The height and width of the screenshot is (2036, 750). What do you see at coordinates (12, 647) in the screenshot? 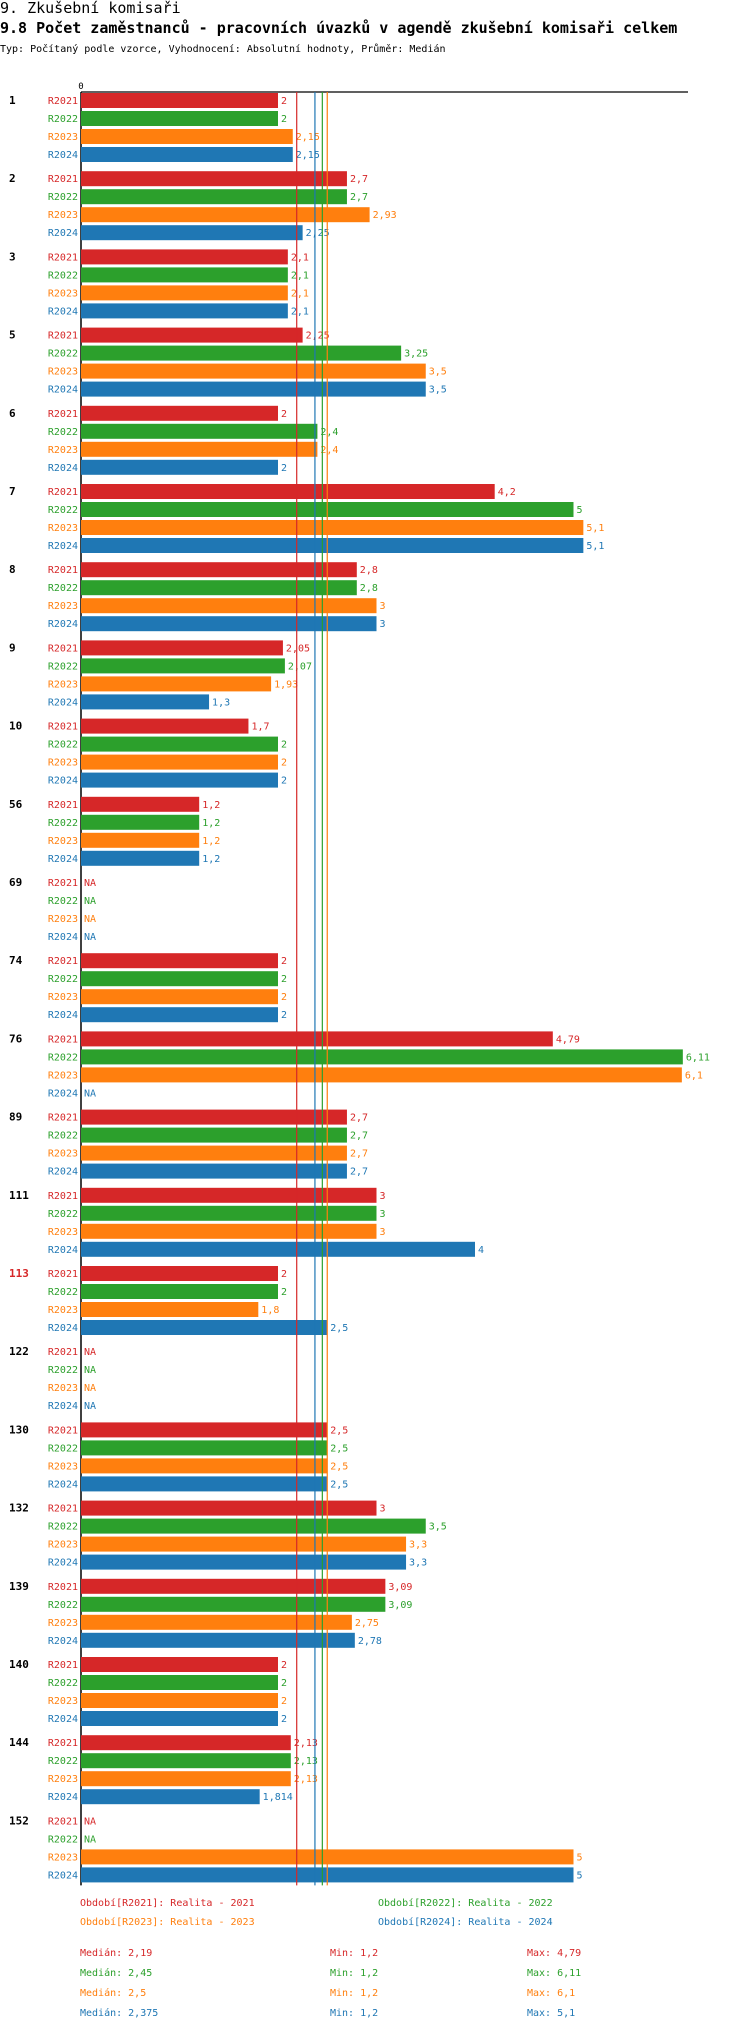
I see `category-label: 9` at bounding box center [12, 647].